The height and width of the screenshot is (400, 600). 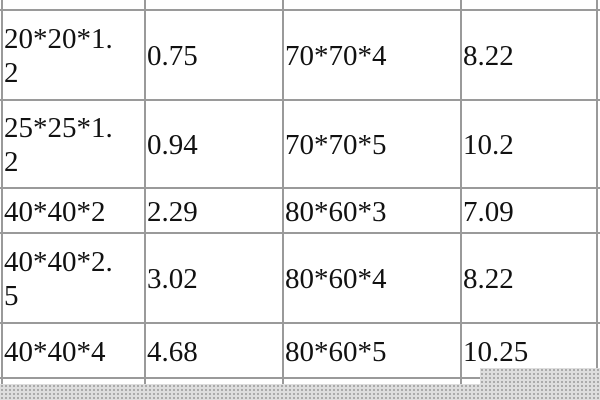 I want to click on cell-text-line: 40*40*2, so click(x=55, y=211).